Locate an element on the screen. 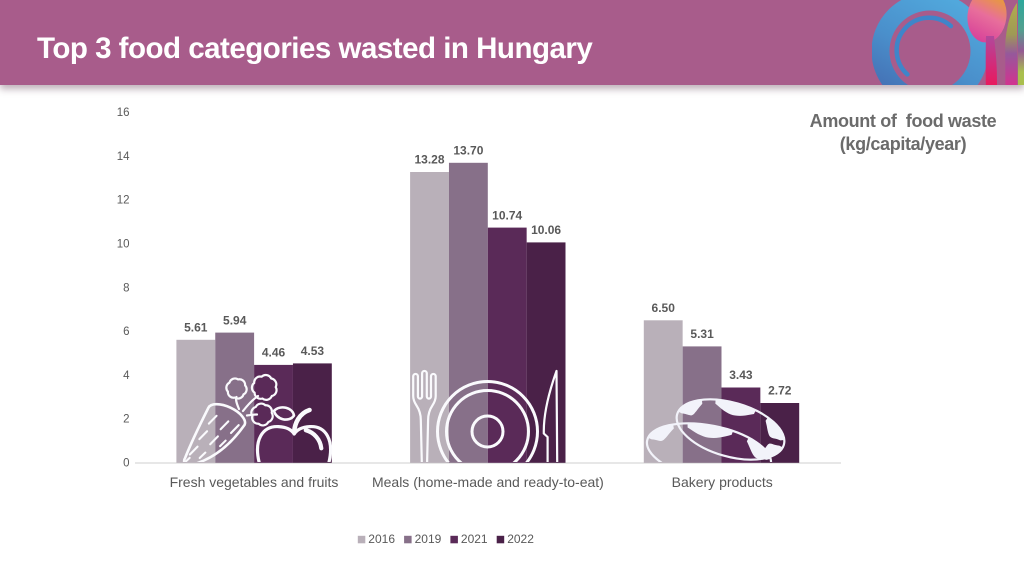  svg-text: 3.43 is located at coordinates (741, 375).